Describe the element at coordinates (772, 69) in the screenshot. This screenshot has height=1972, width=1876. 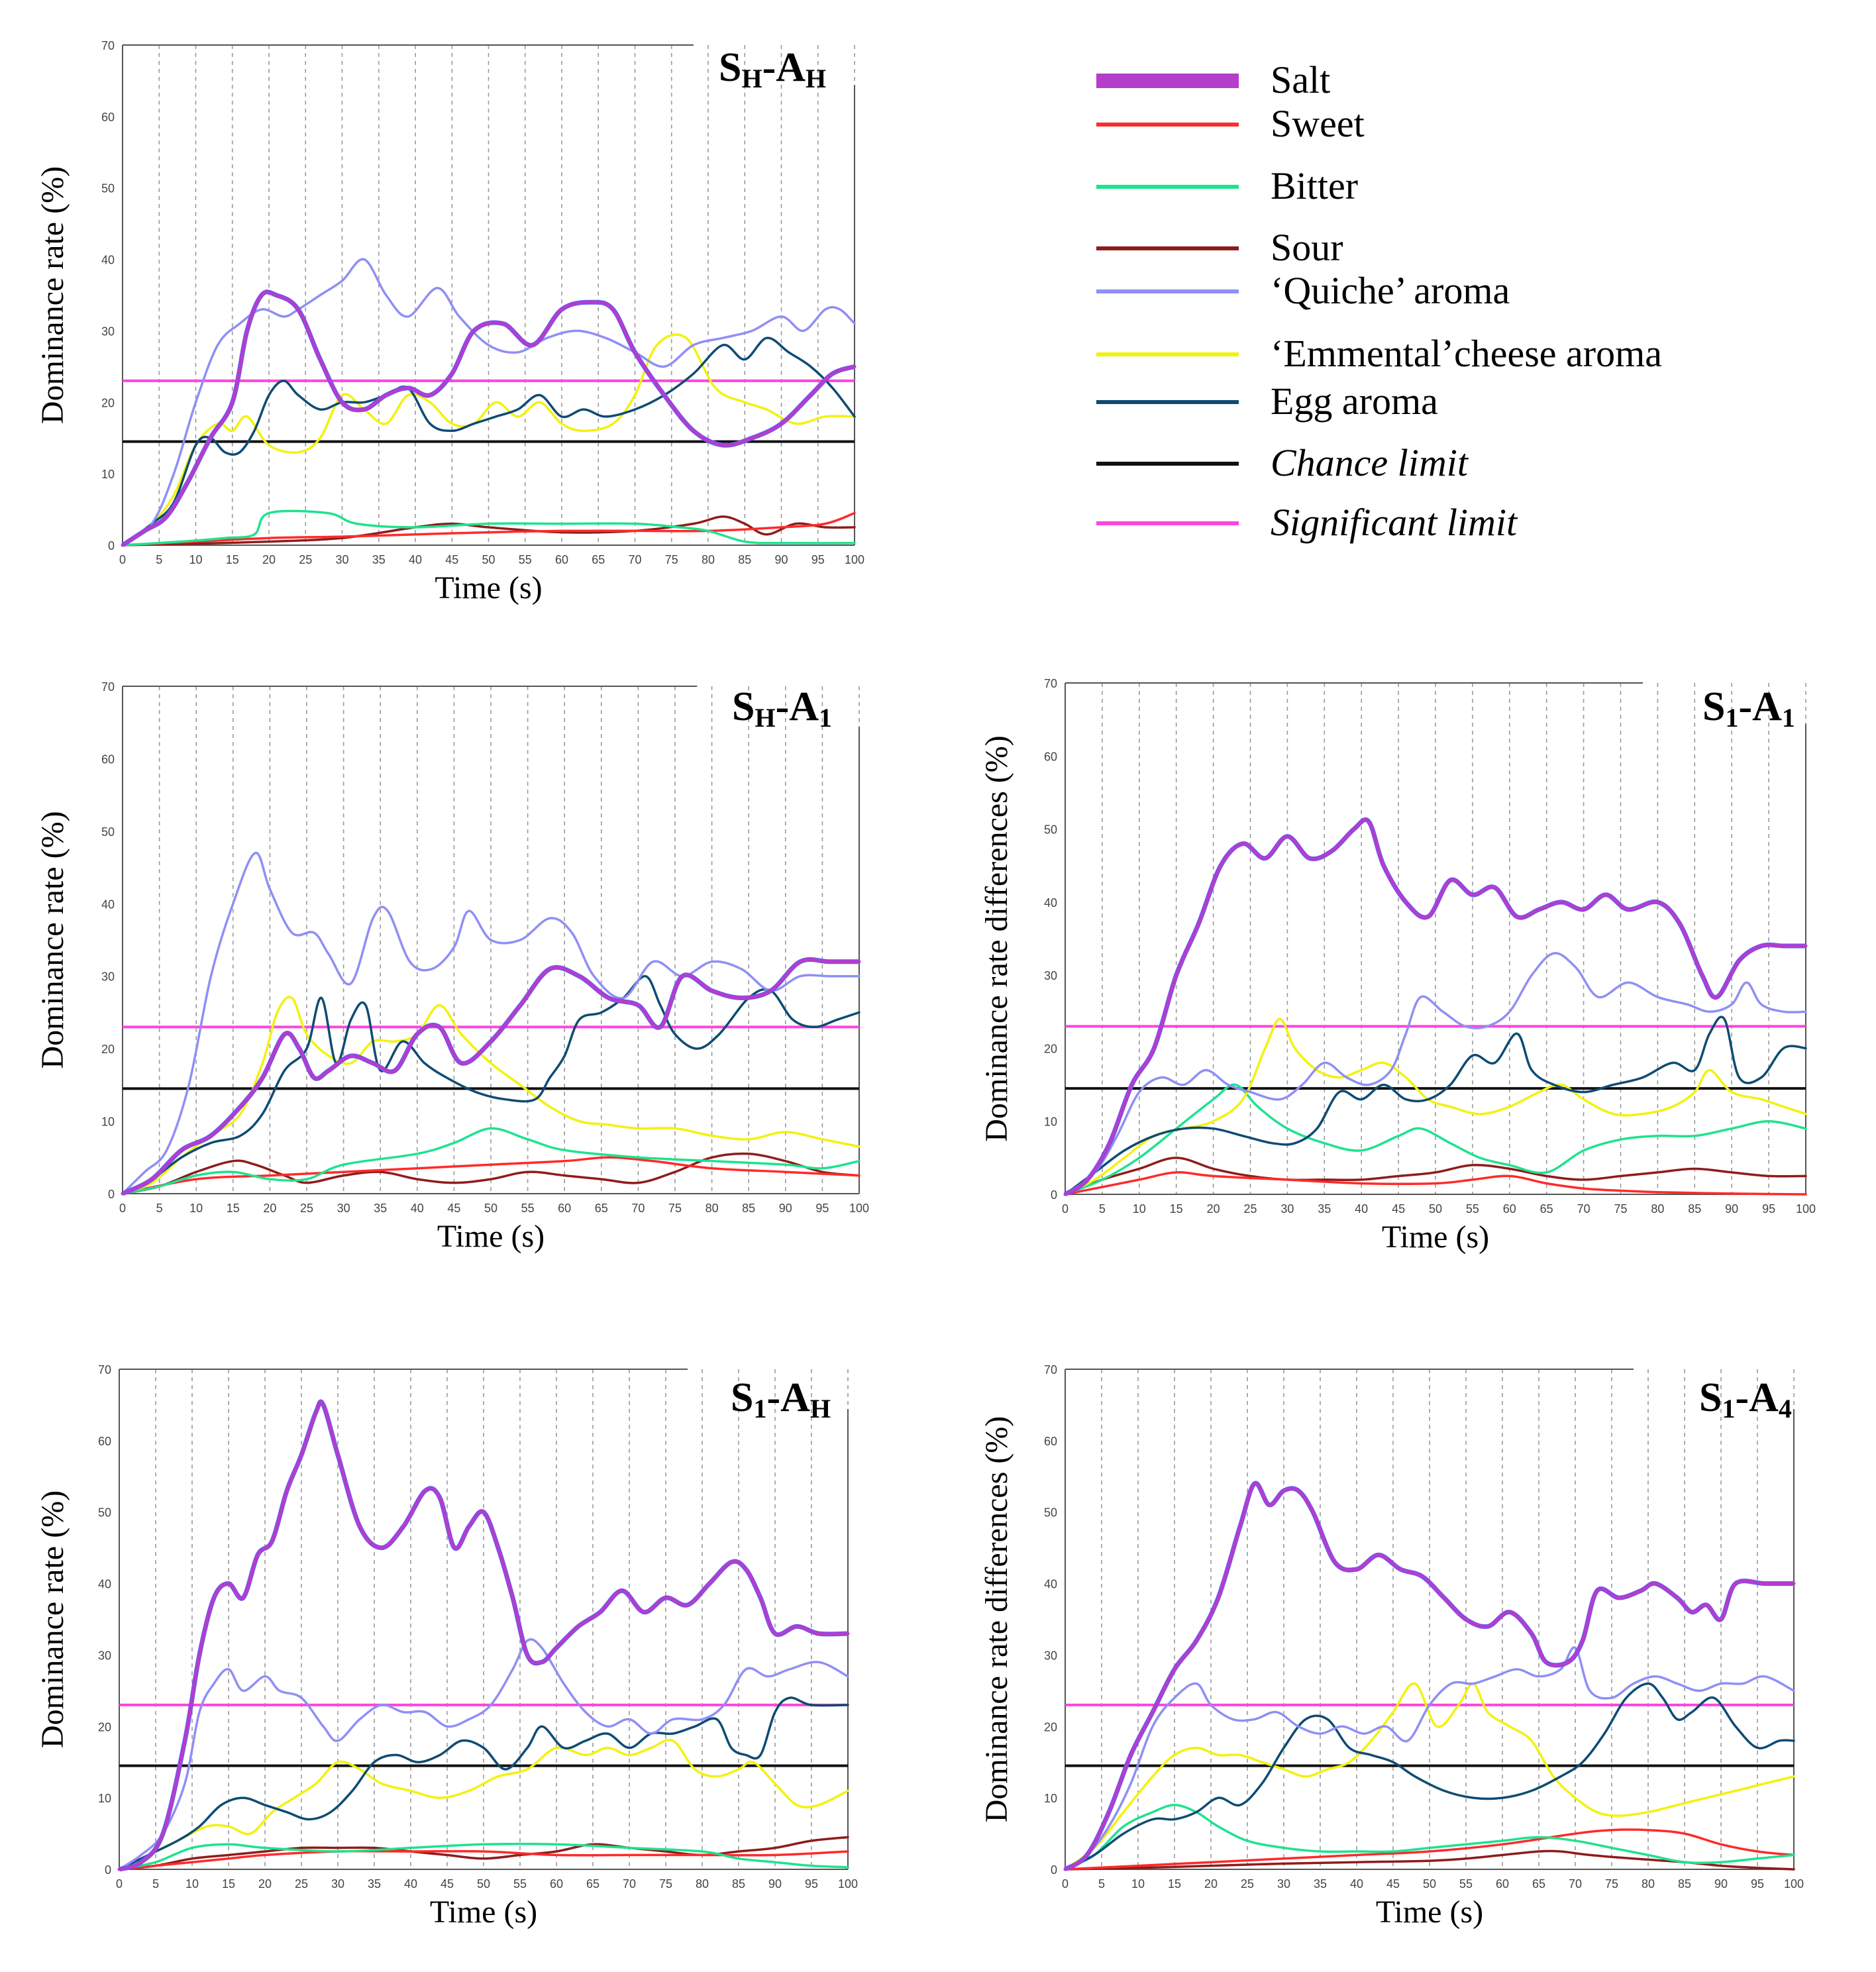
I see `panel-title: SH-AH` at that location.